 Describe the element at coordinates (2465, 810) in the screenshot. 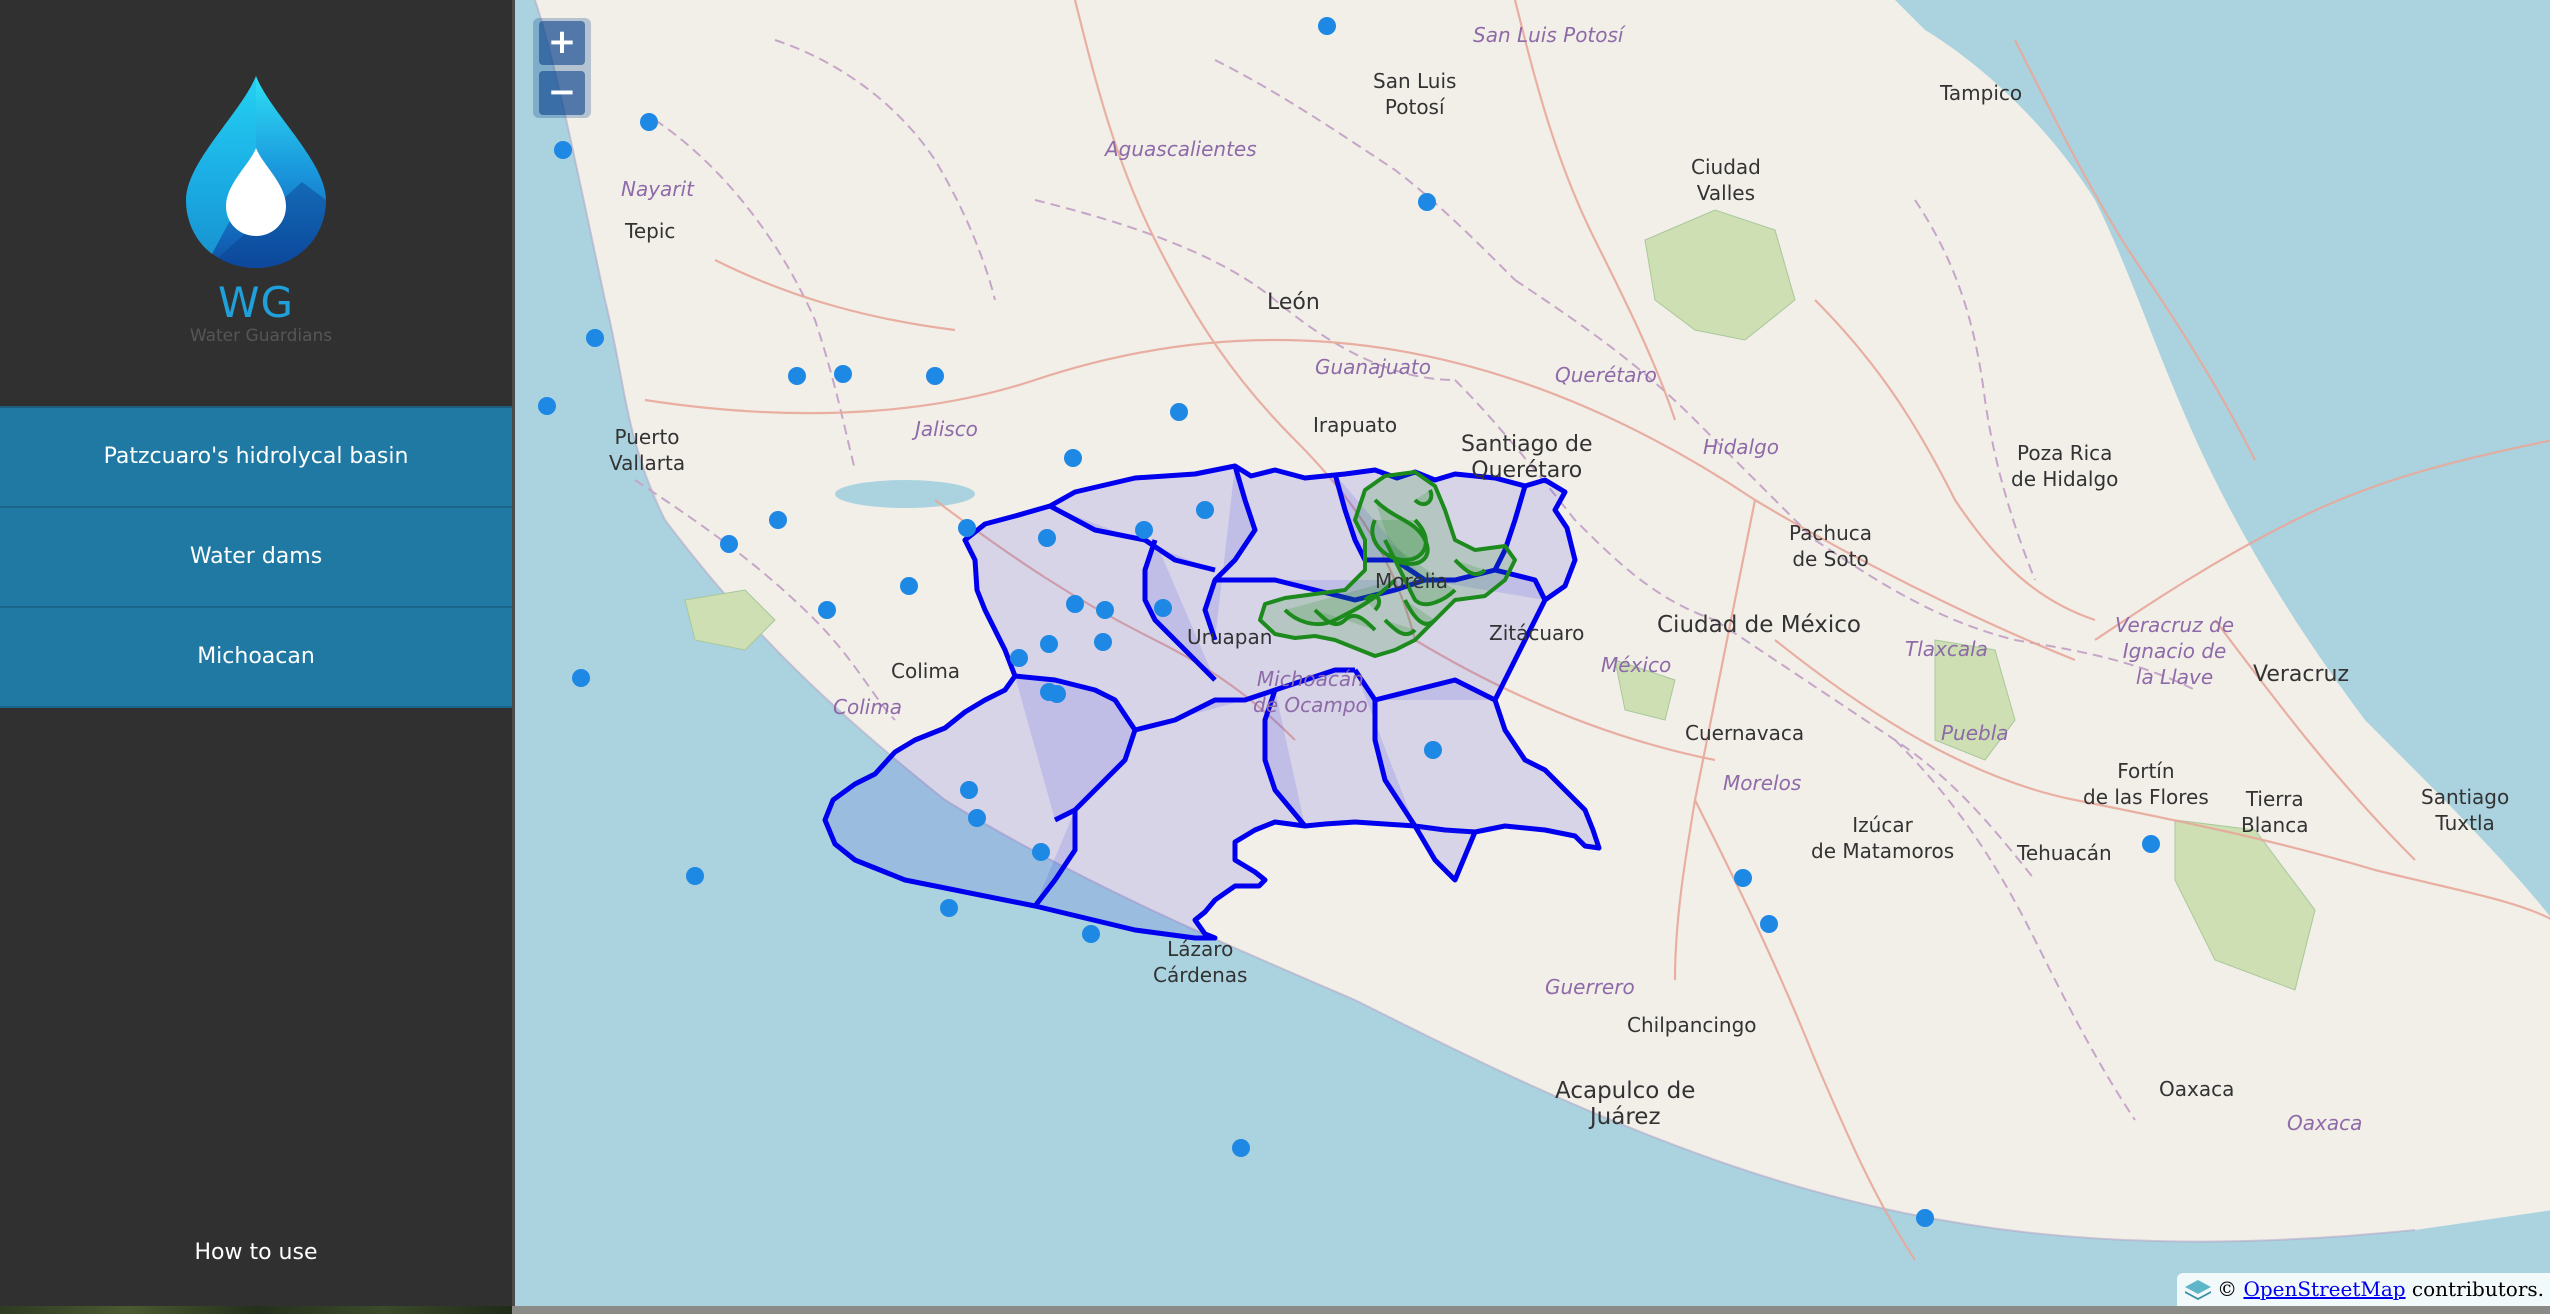

I see `map-label-santiago-tuxtla: Santiago Tuxtla` at that location.